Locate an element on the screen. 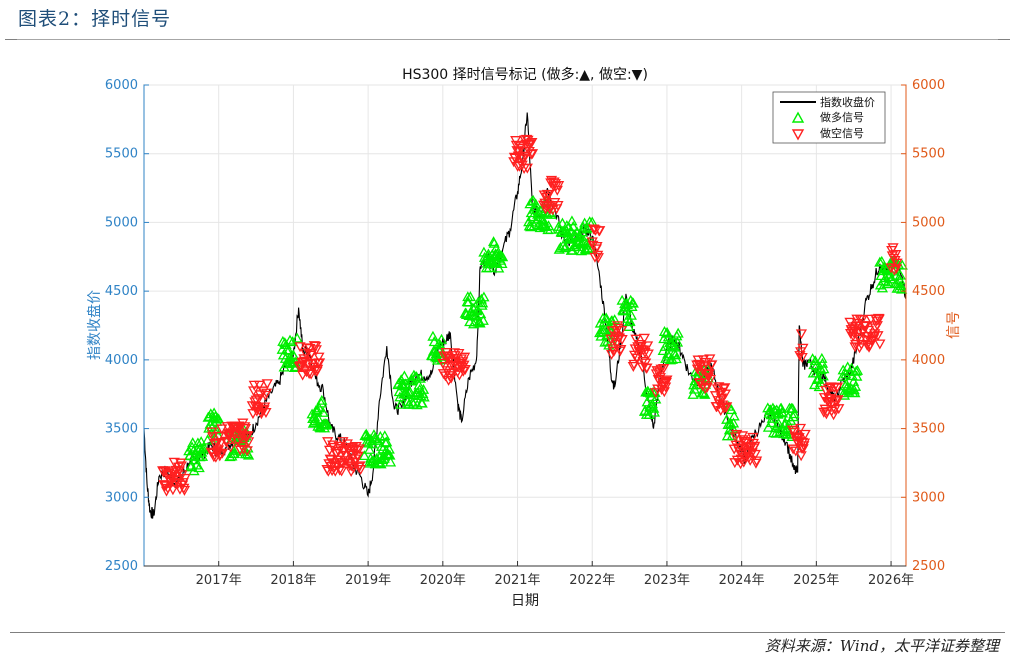  report-title: 图表2：择时信号 is located at coordinates (95, 19).